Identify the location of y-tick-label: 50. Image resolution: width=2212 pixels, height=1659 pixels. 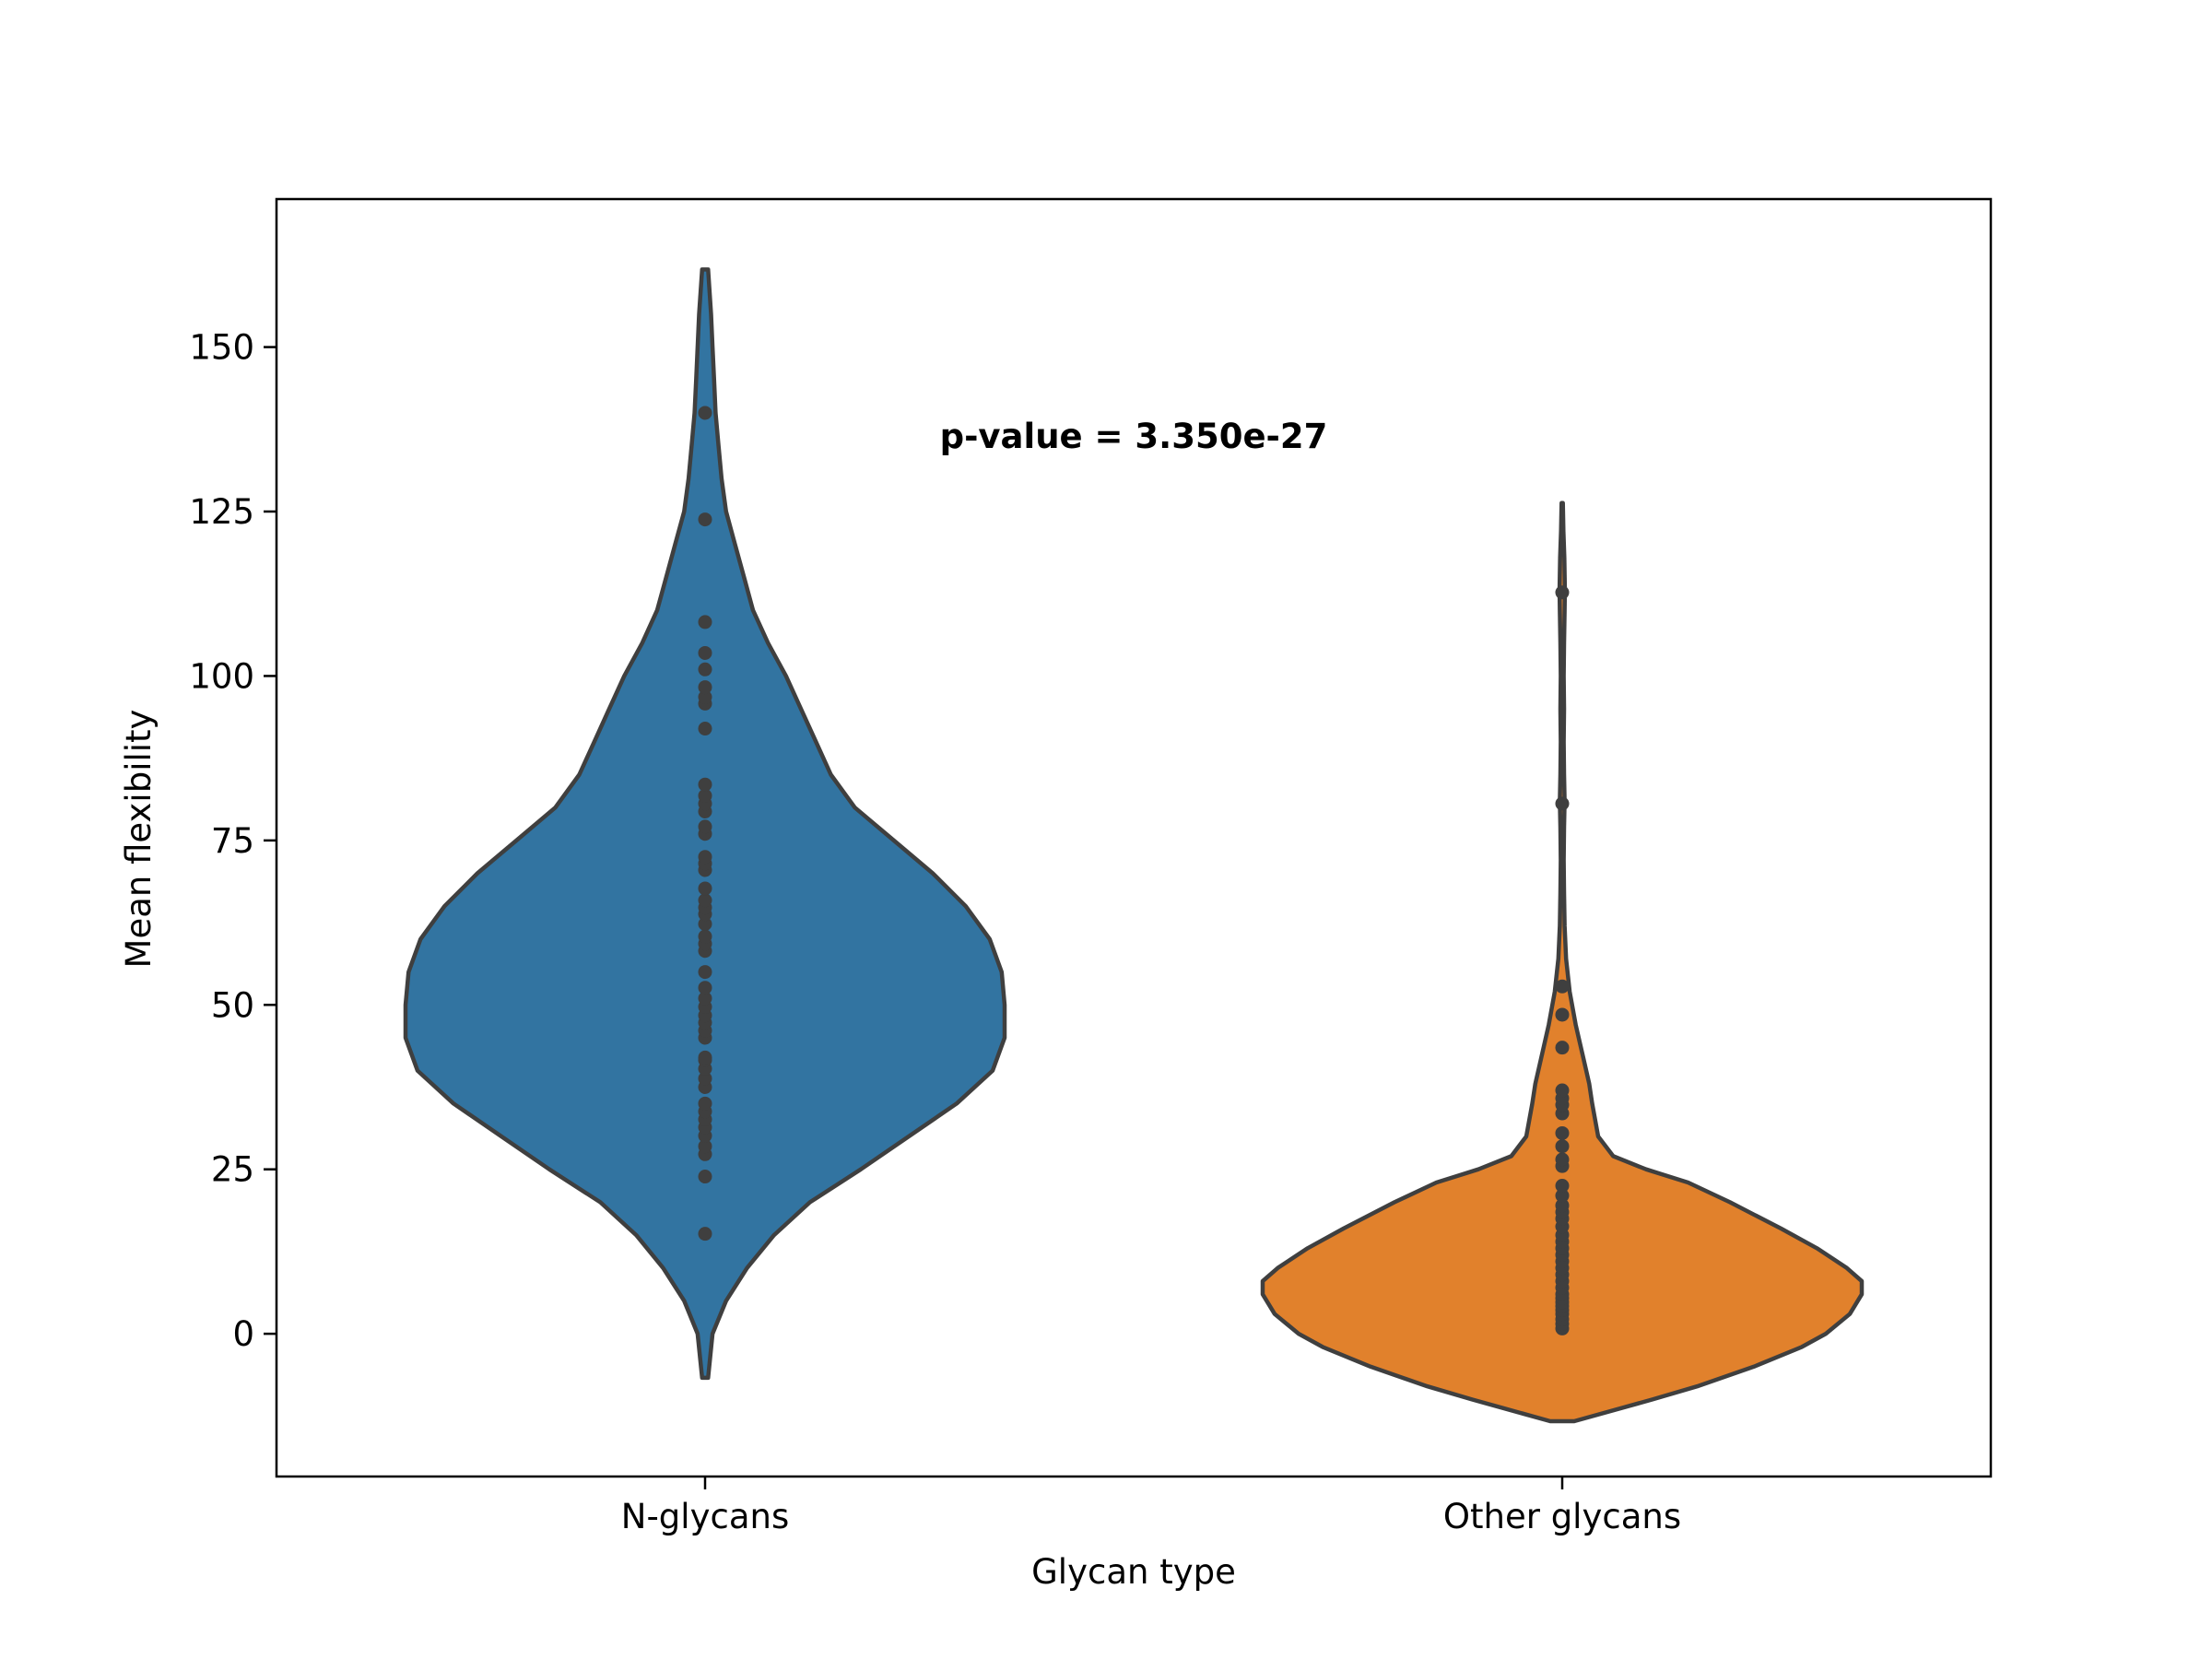
(232, 1005).